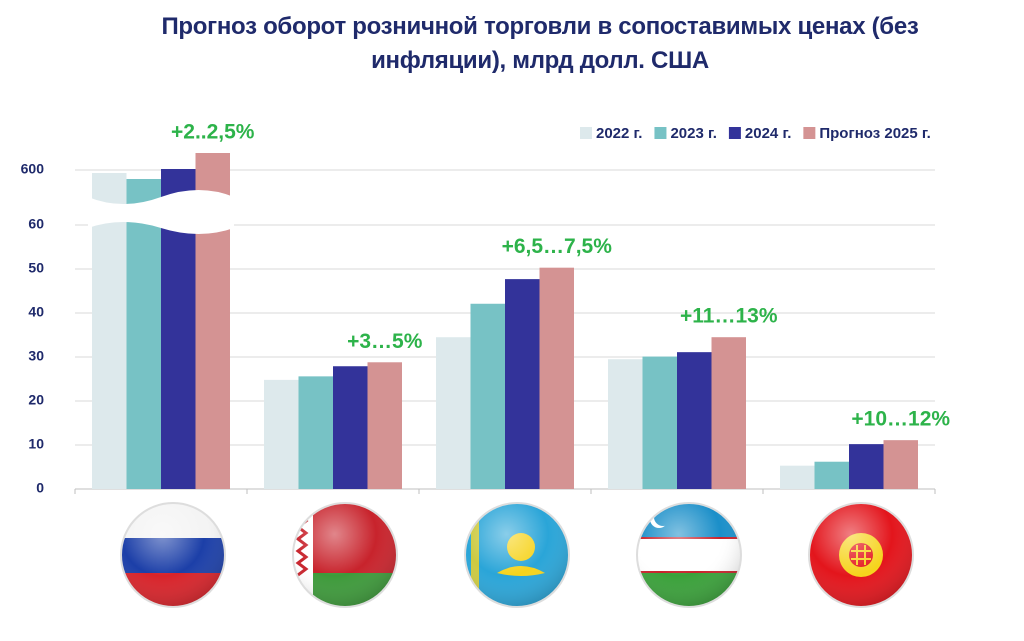  I want to click on y-tick-label: 600, so click(33, 169).